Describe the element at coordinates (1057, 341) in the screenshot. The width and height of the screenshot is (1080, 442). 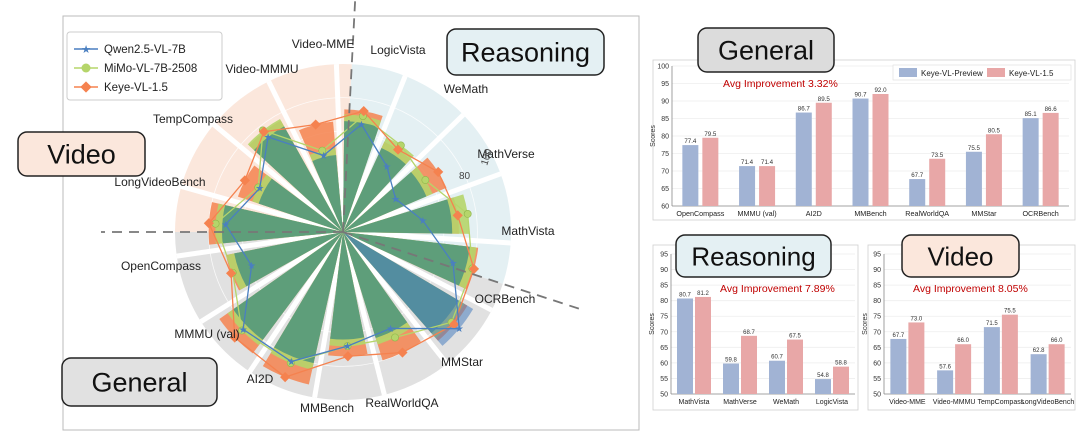
I see `bar-data-label: 66.0` at that location.